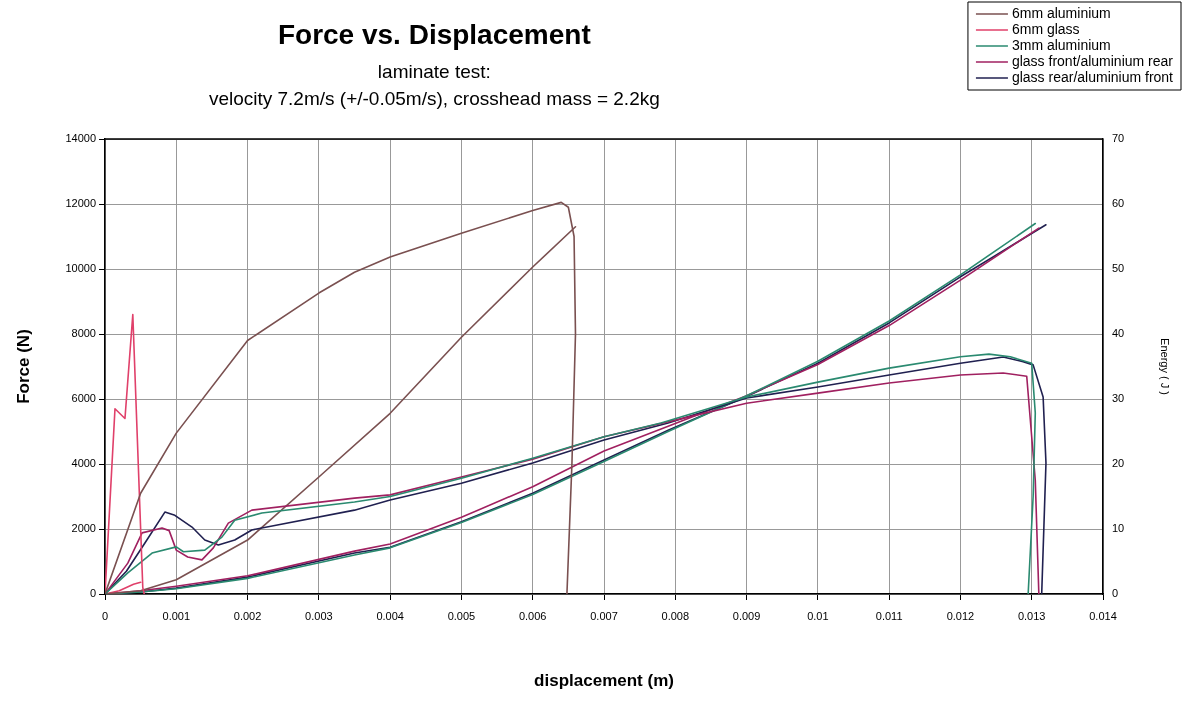 The width and height of the screenshot is (1185, 706). Describe the element at coordinates (1118, 398) in the screenshot. I see `y2-tick-label: 30` at that location.